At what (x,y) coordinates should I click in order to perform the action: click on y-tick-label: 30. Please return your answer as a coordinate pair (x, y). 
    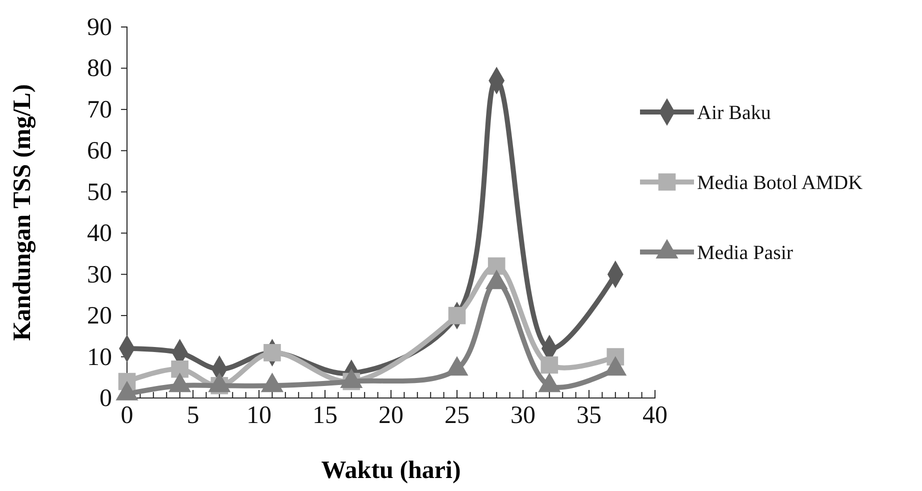
    Looking at the image, I should click on (99, 274).